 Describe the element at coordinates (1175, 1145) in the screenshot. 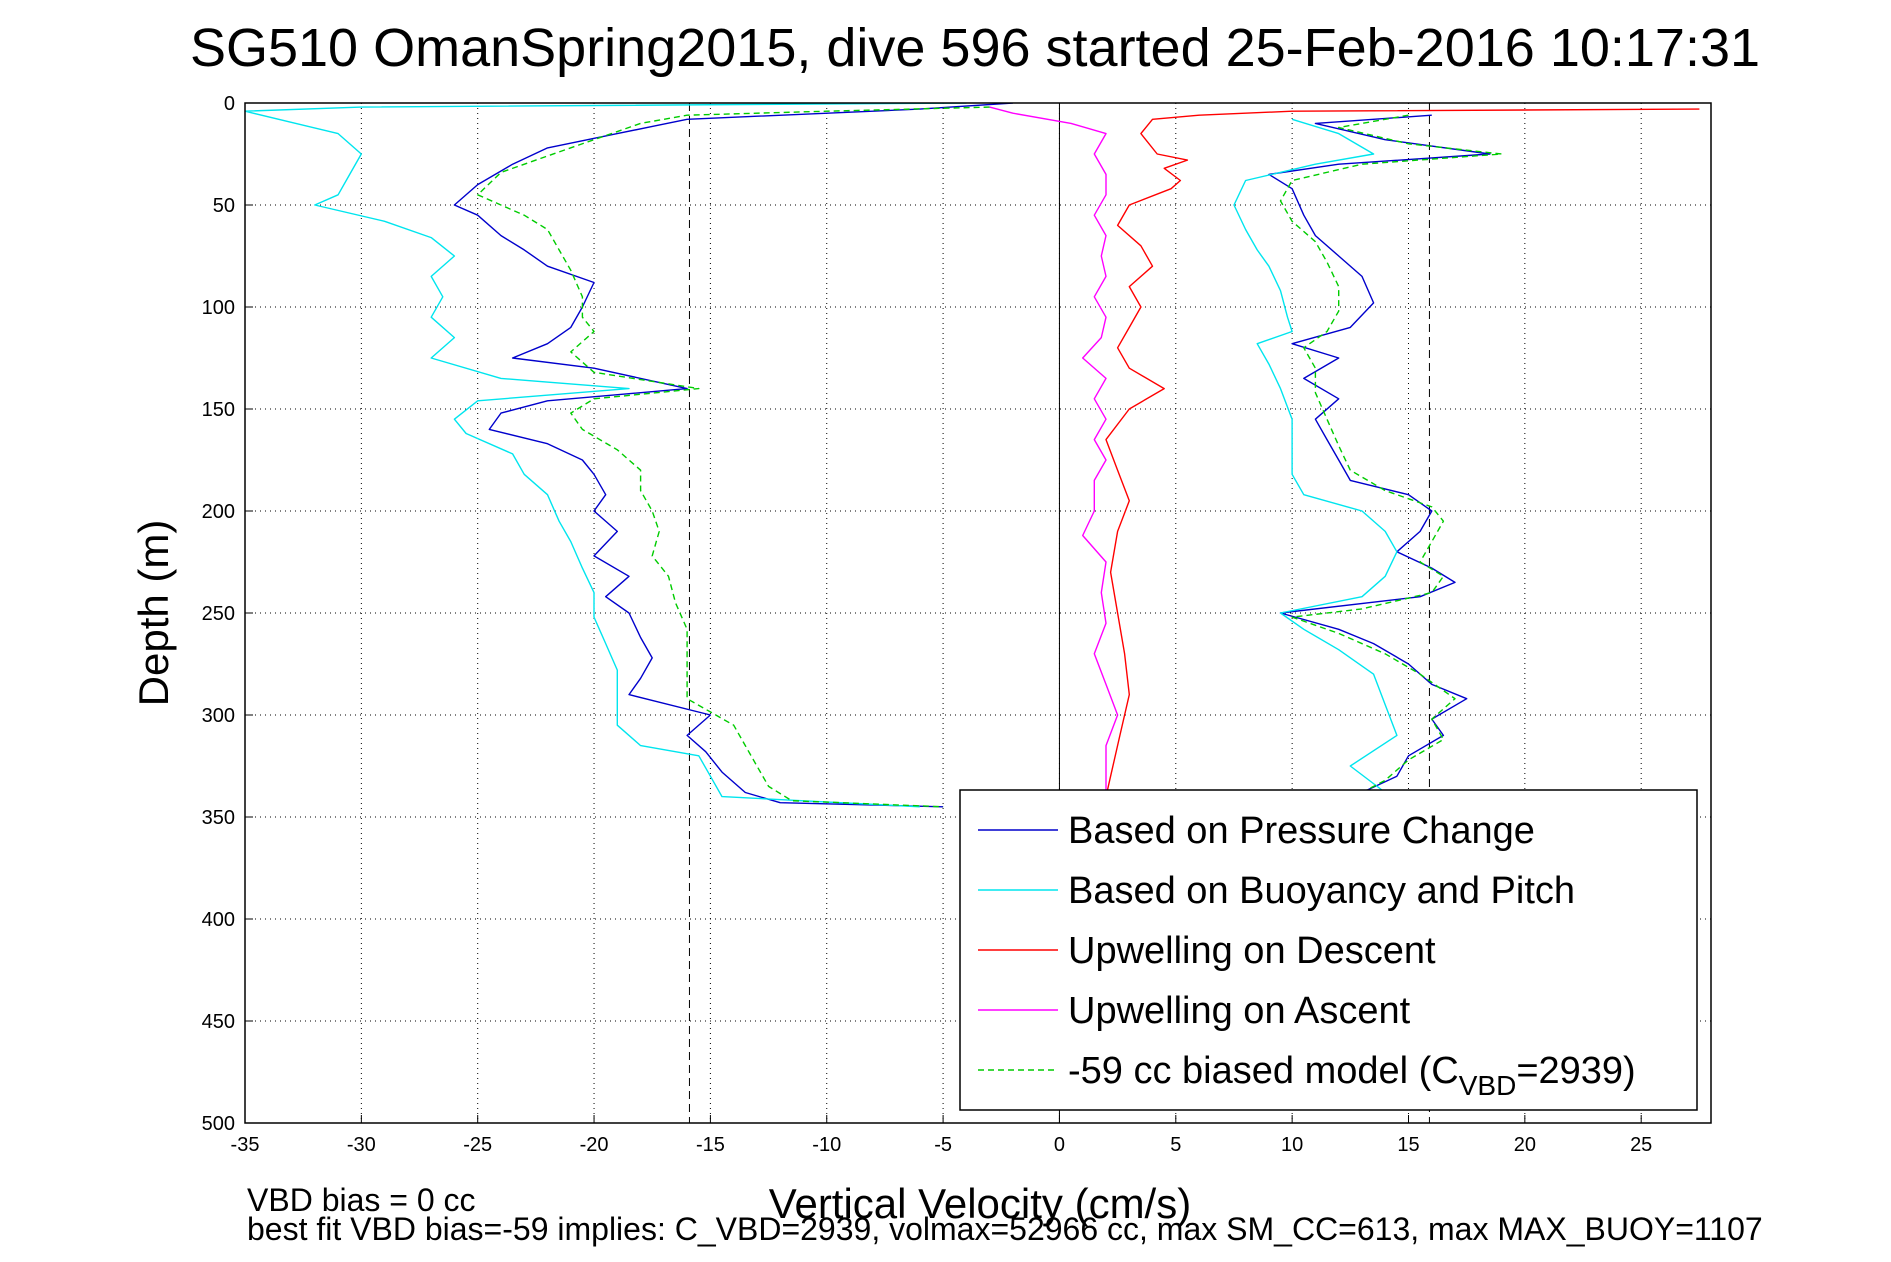

I see `x-tick-label: 5` at that location.